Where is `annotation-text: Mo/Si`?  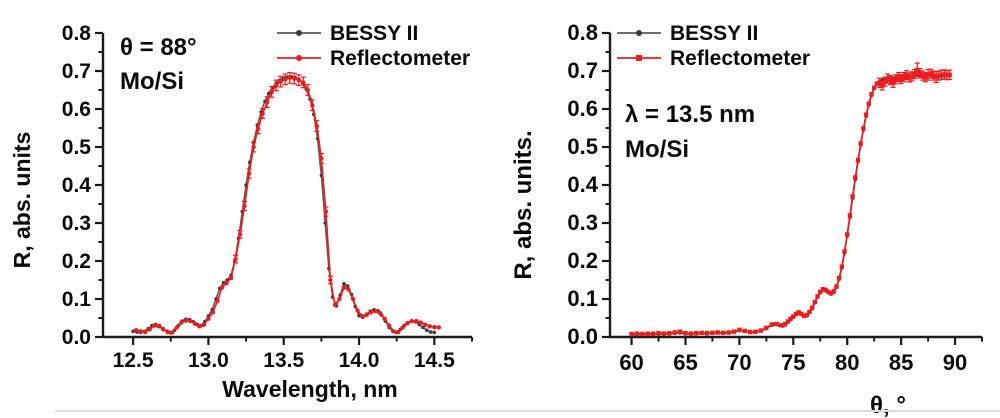
annotation-text: Mo/Si is located at coordinates (657, 149).